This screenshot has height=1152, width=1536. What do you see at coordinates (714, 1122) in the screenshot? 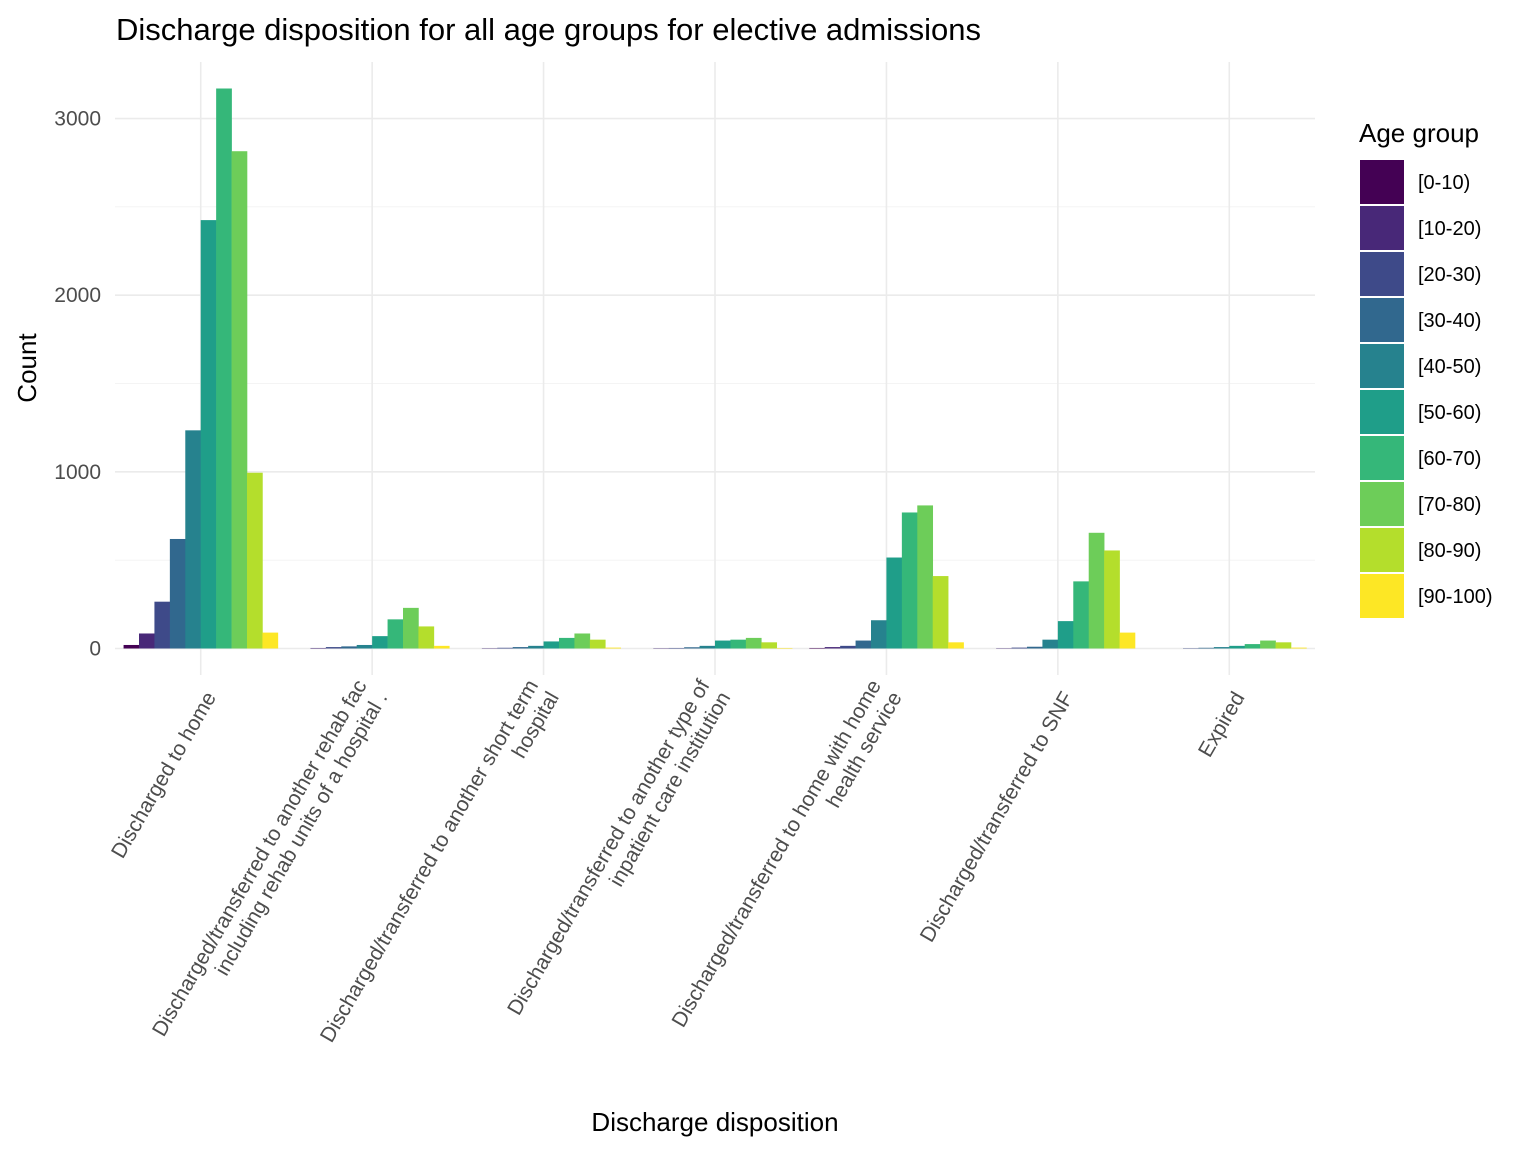
I see `x-axis-title: Discharge disposition` at bounding box center [714, 1122].